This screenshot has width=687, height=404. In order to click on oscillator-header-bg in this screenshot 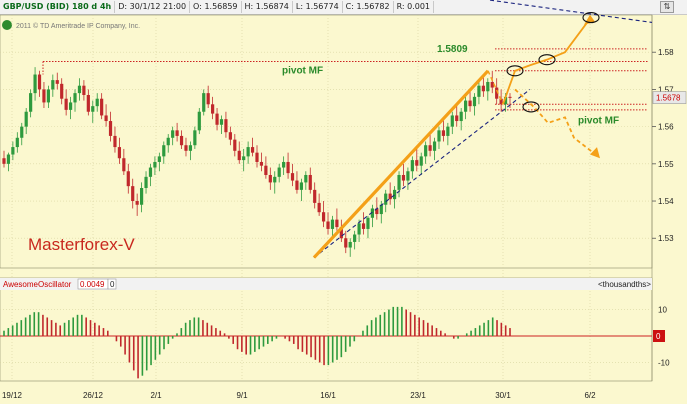, I will do `click(326, 284)`.